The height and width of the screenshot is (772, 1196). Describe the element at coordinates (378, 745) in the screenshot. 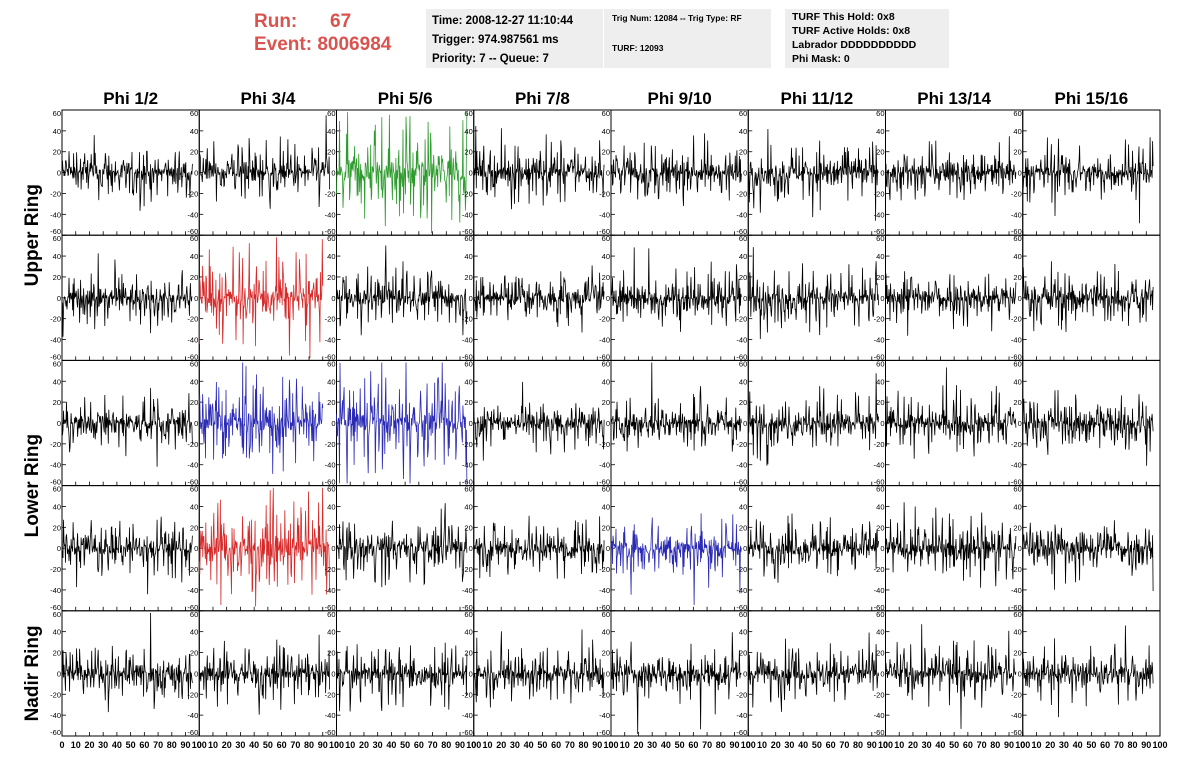

I see `x-tick-label: 30` at that location.